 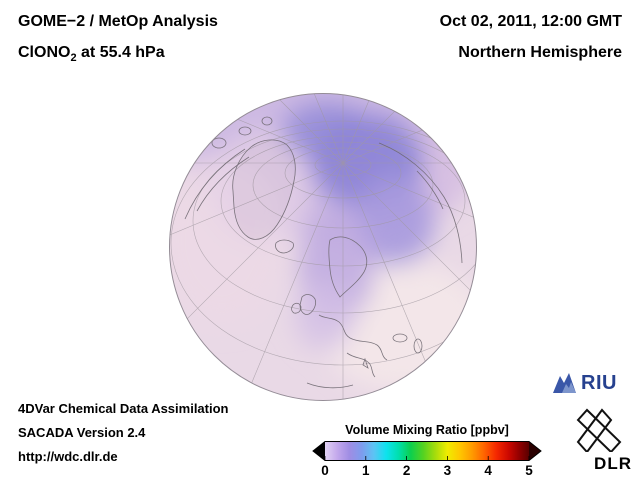 What do you see at coordinates (120, 52) in the screenshot?
I see `pressure-level: at 55.4 hPa` at bounding box center [120, 52].